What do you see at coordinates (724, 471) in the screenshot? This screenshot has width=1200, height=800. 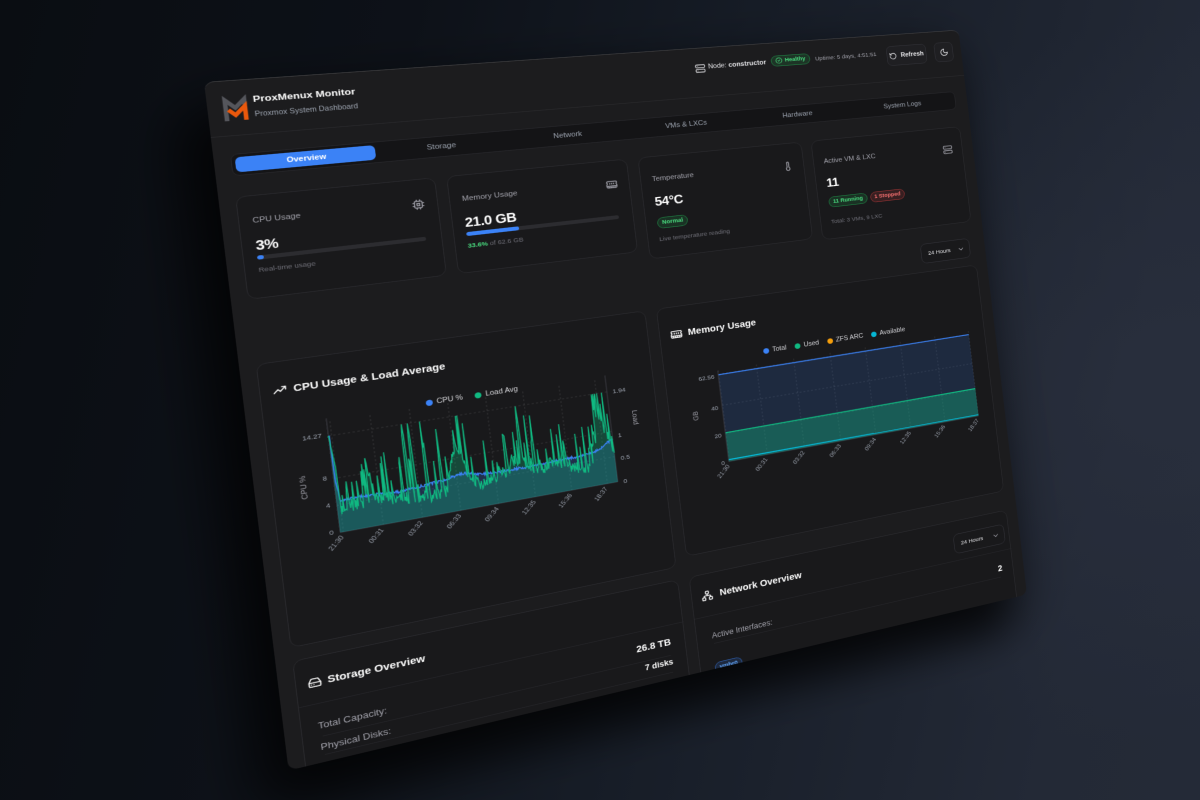 I see `svg-text: 21:30` at bounding box center [724, 471].